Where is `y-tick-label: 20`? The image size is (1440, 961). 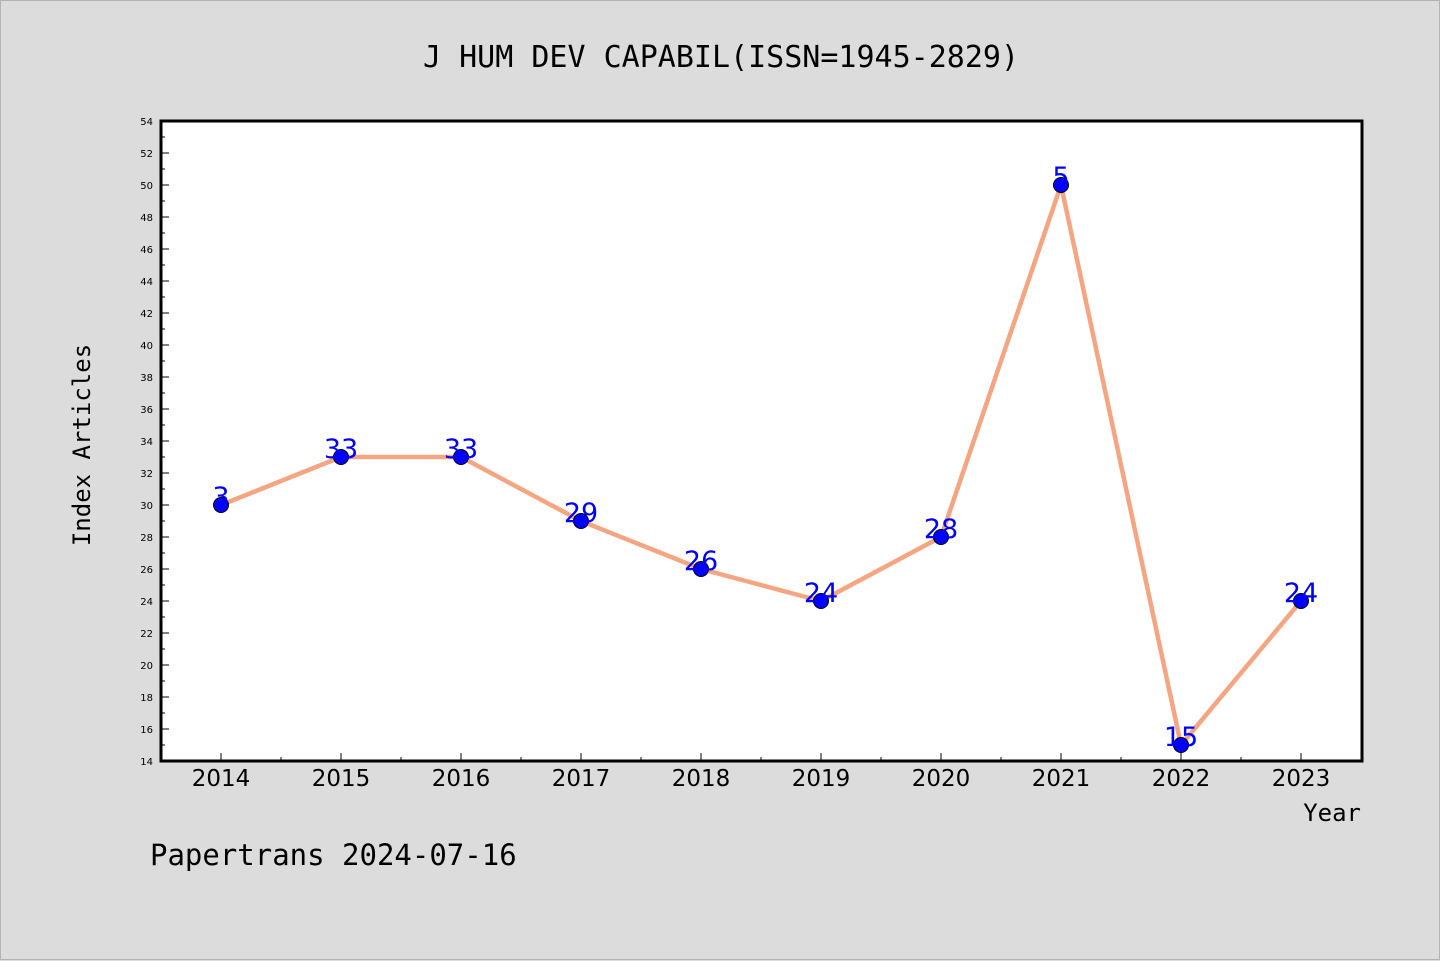
y-tick-label: 20 is located at coordinates (146, 666).